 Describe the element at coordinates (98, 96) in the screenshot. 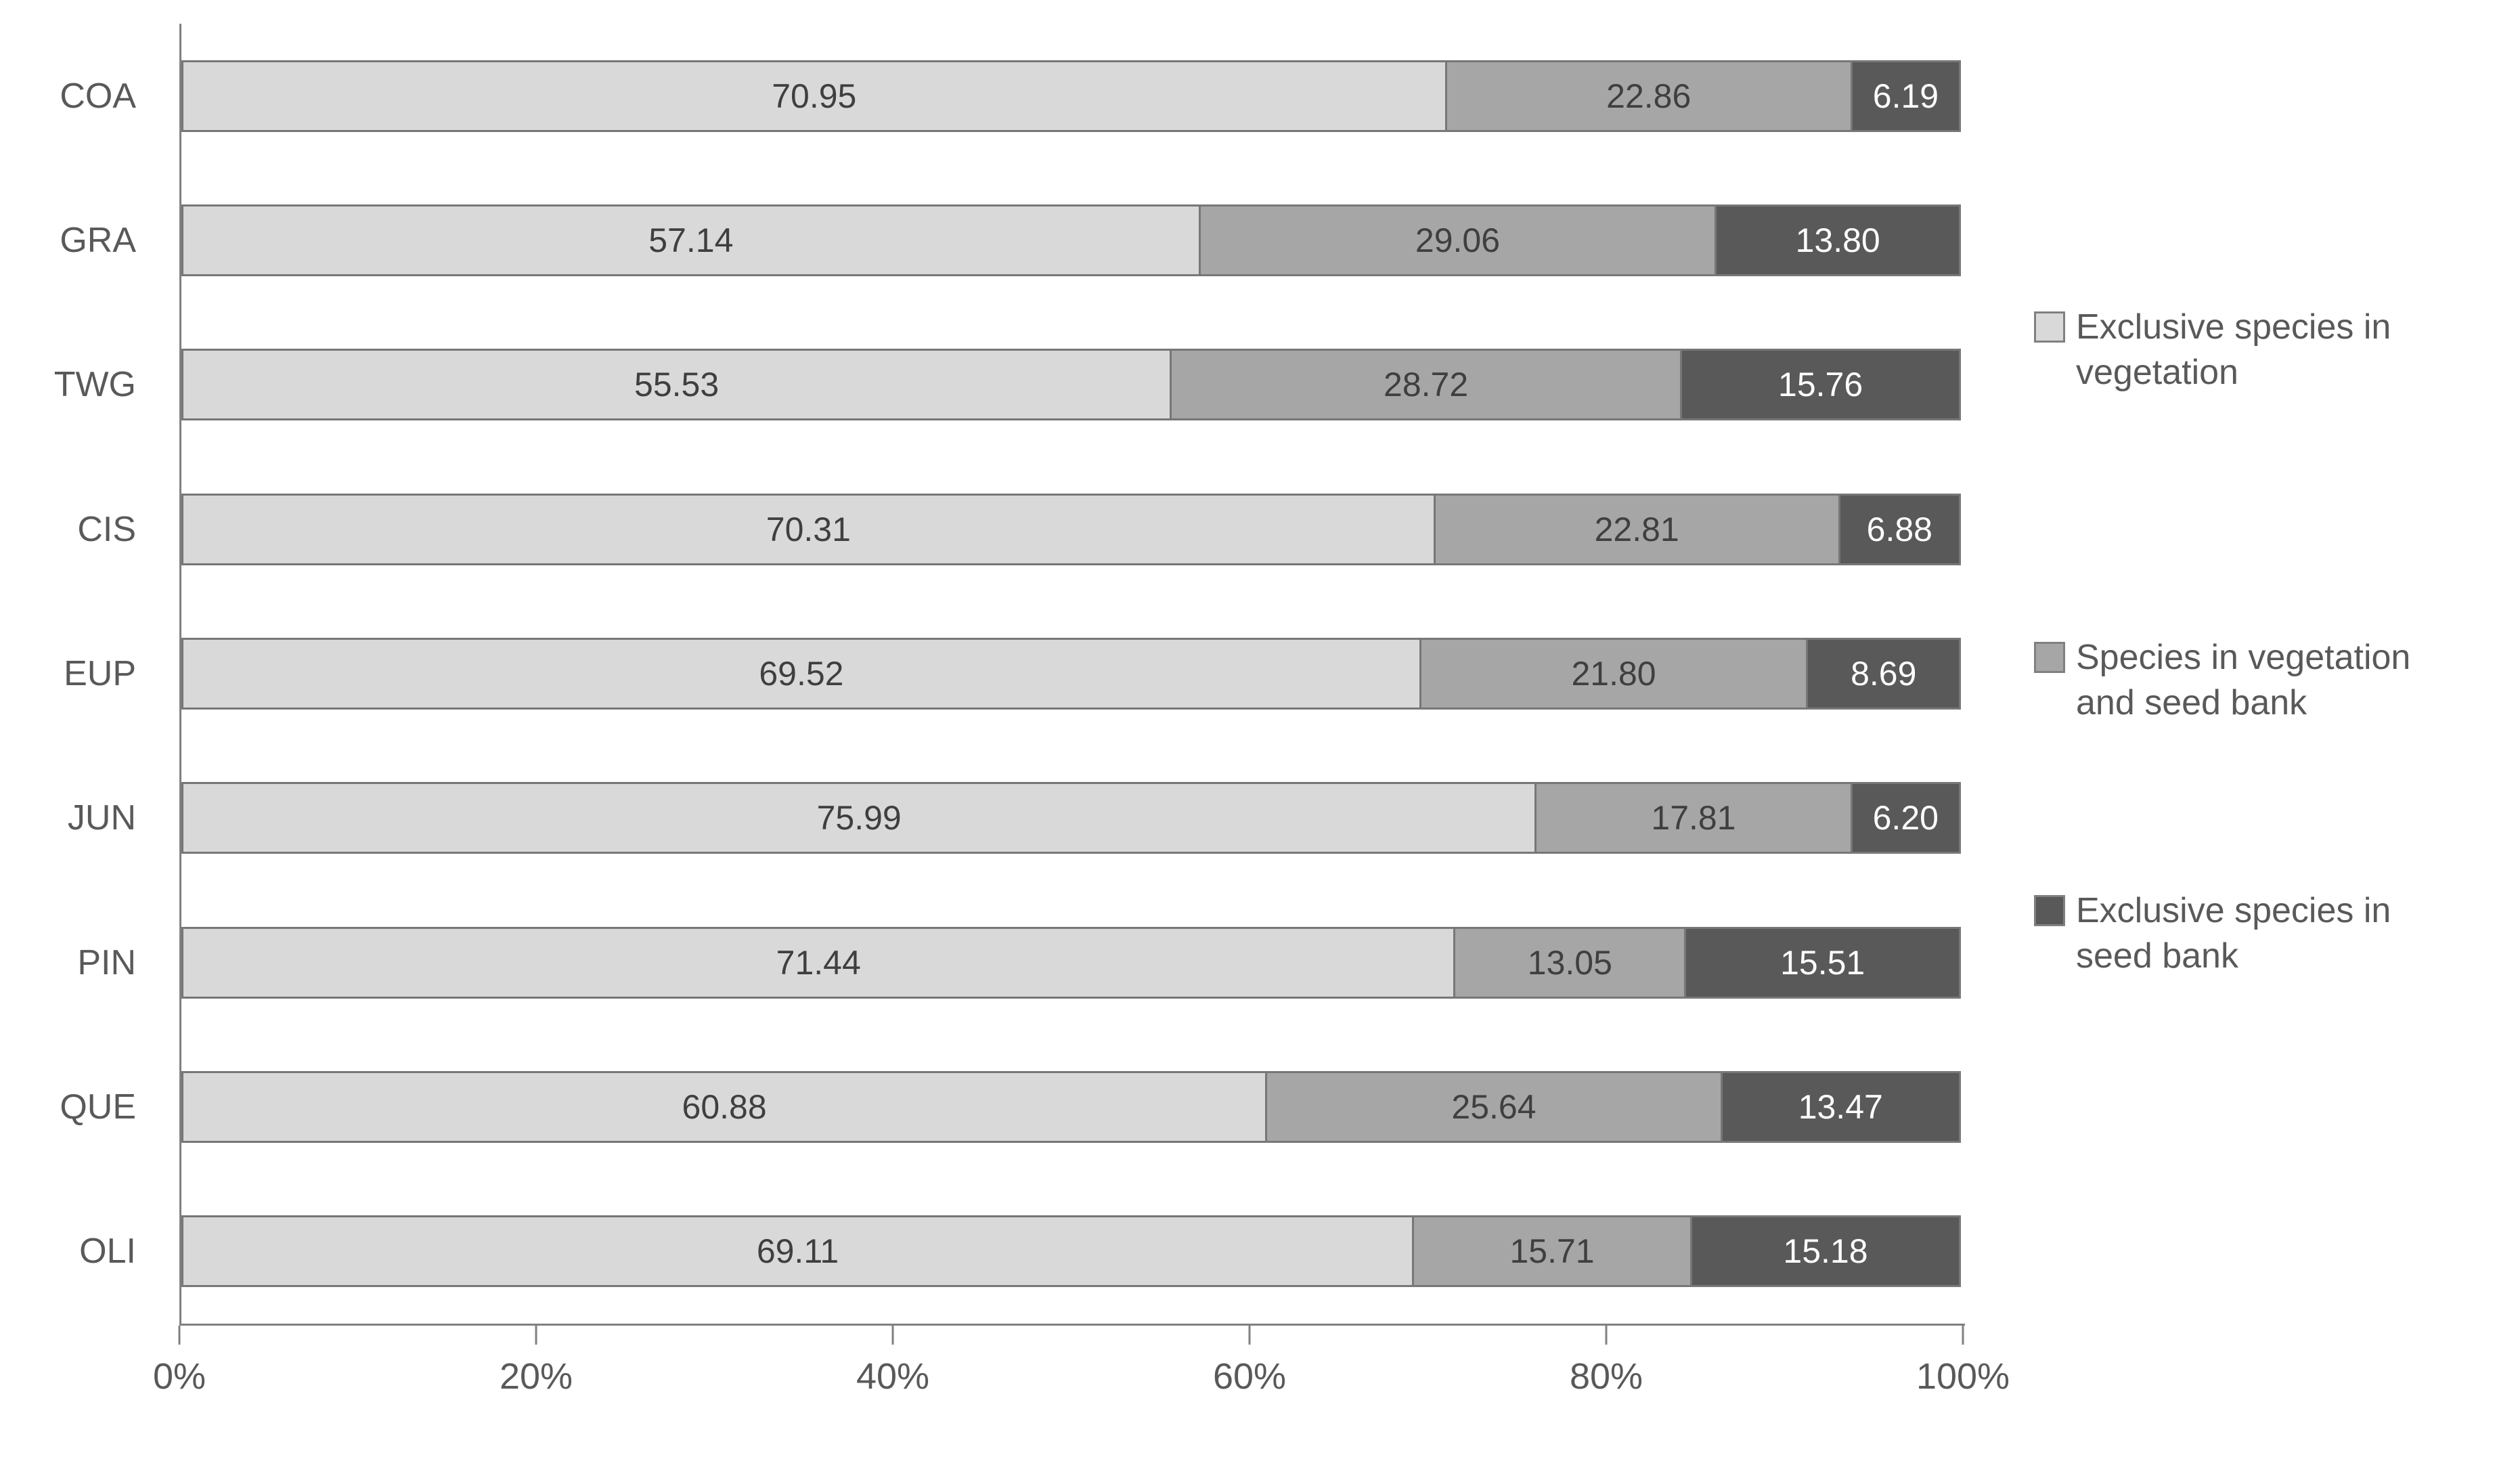

I see `category-tick-label: COA` at that location.